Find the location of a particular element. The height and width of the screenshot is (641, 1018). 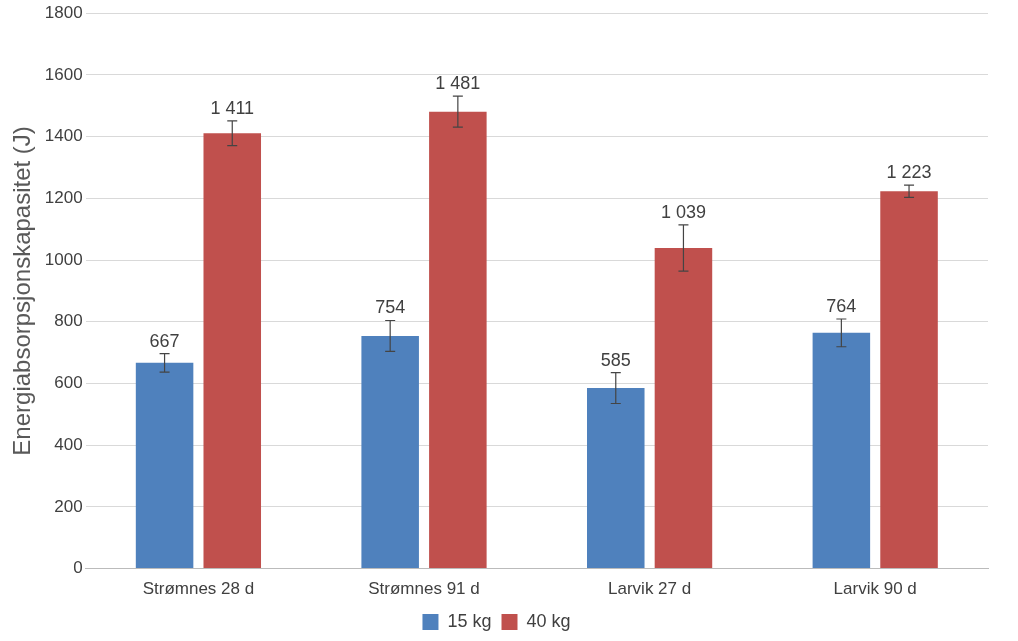

legend-label: 40 kg is located at coordinates (548, 620).